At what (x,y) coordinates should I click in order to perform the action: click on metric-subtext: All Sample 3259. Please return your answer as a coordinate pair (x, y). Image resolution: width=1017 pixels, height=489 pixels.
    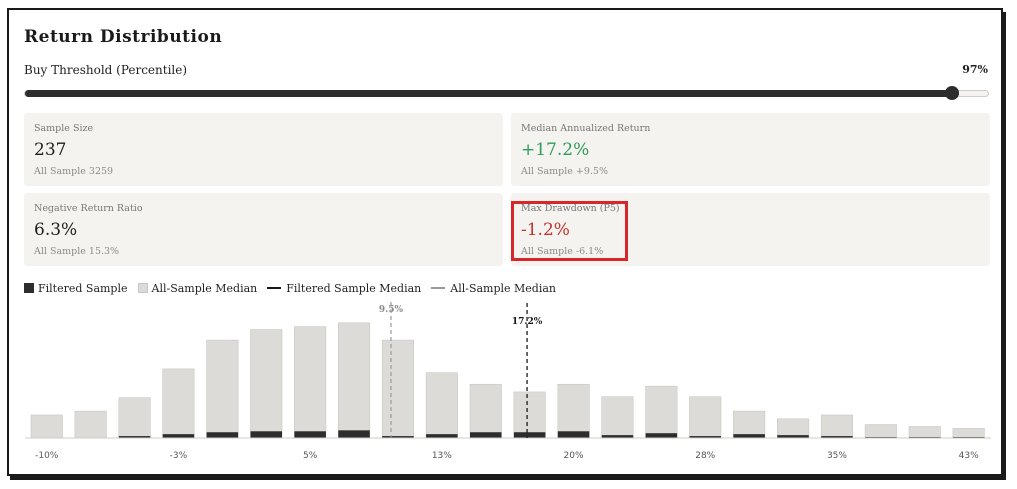
    Looking at the image, I should click on (74, 171).